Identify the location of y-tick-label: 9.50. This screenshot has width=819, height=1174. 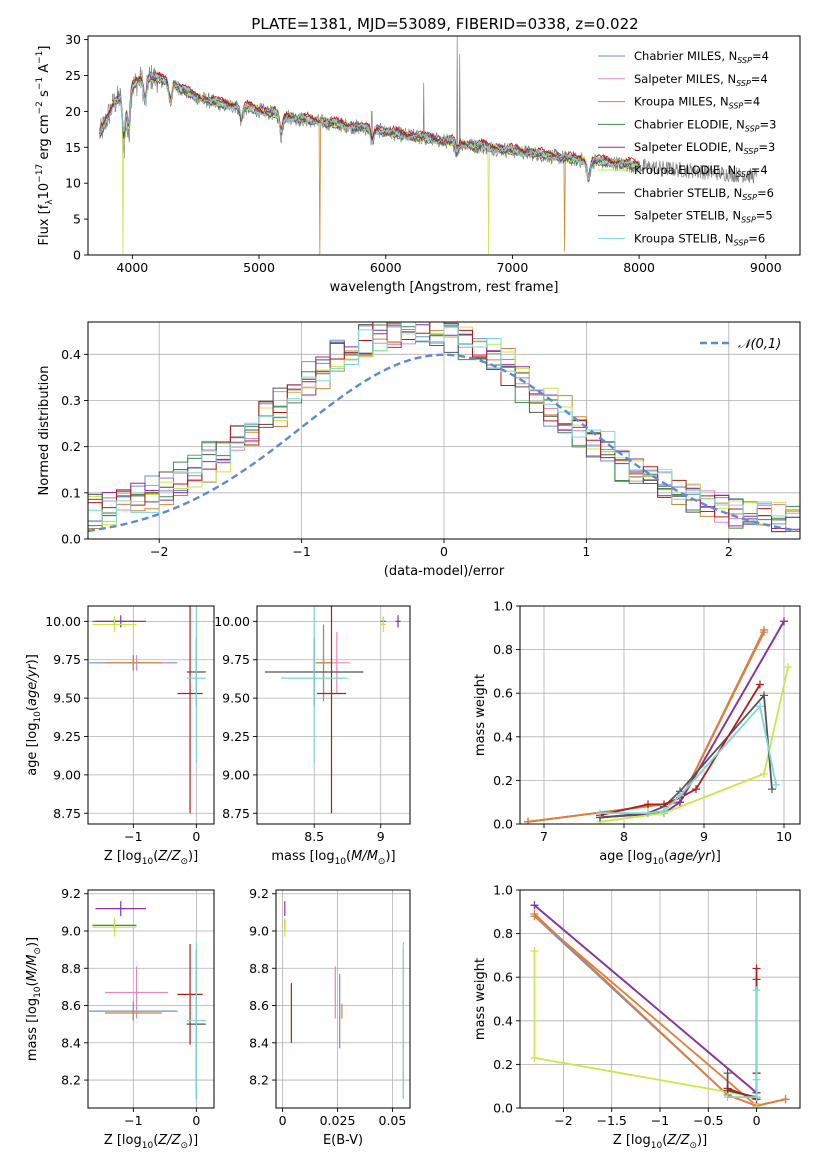
(236, 698).